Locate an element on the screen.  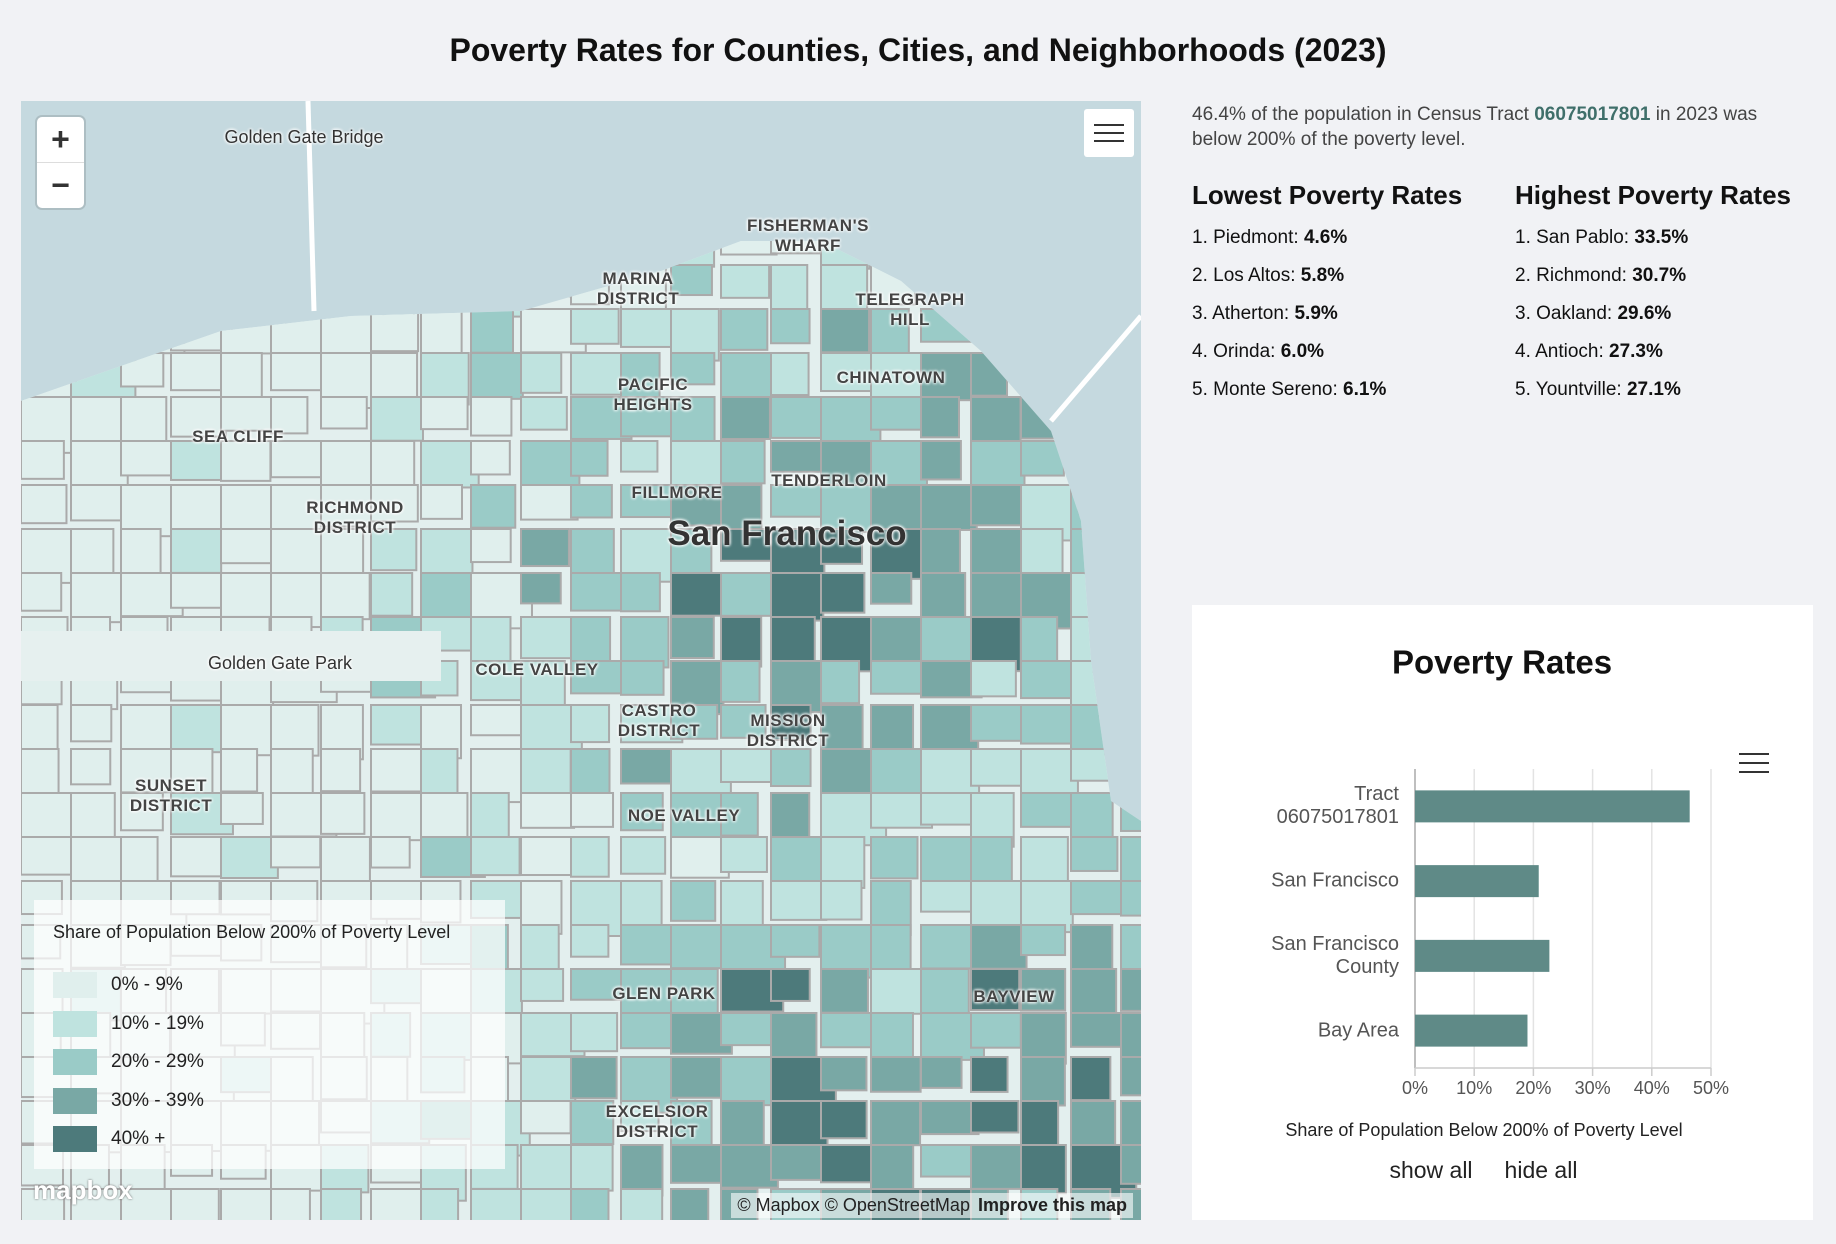
chart-menu is located at coordinates (1754, 763).